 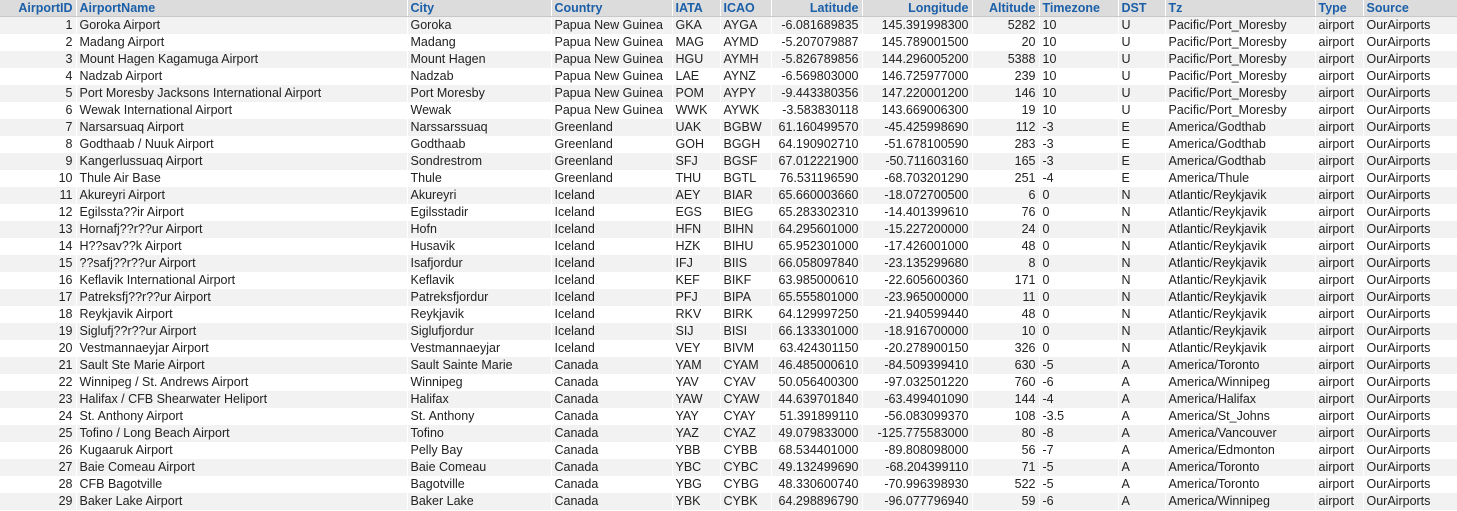 What do you see at coordinates (917, 42) in the screenshot?
I see `cell-lon: 145.789001500` at bounding box center [917, 42].